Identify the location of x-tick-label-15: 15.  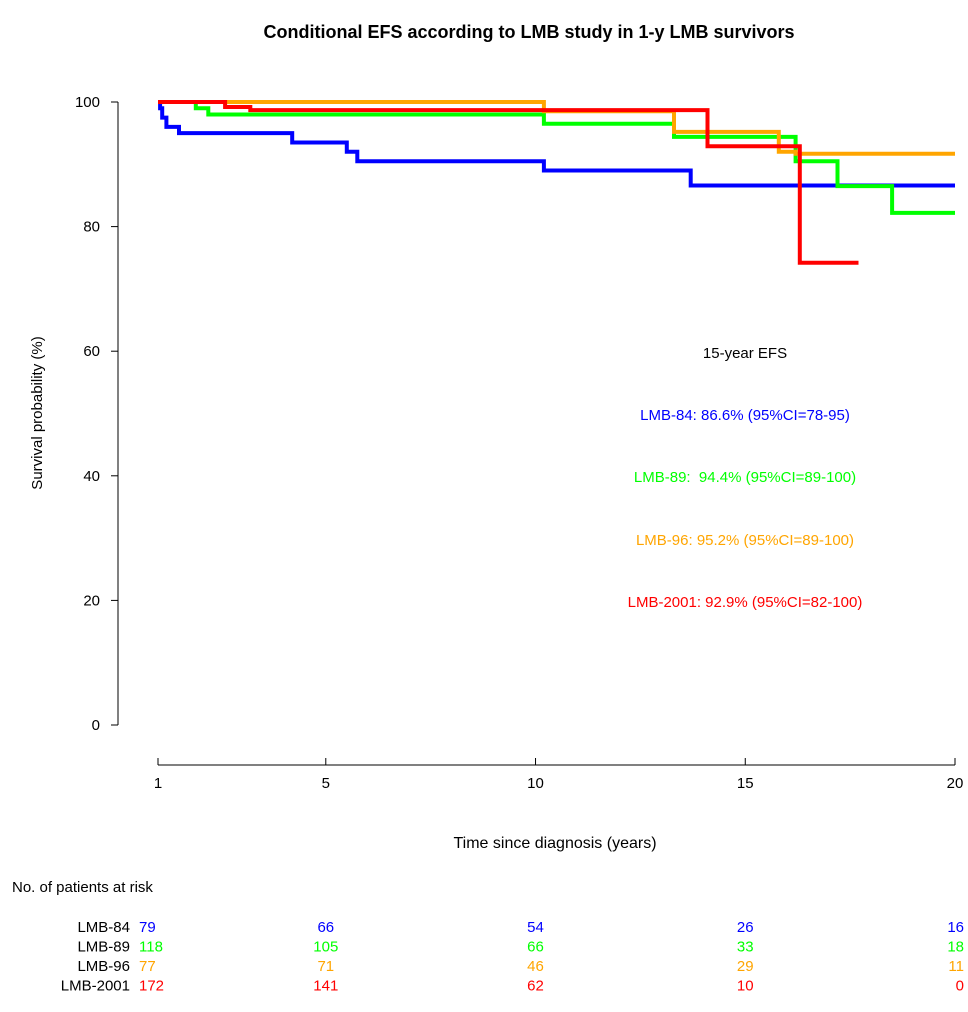
(745, 783).